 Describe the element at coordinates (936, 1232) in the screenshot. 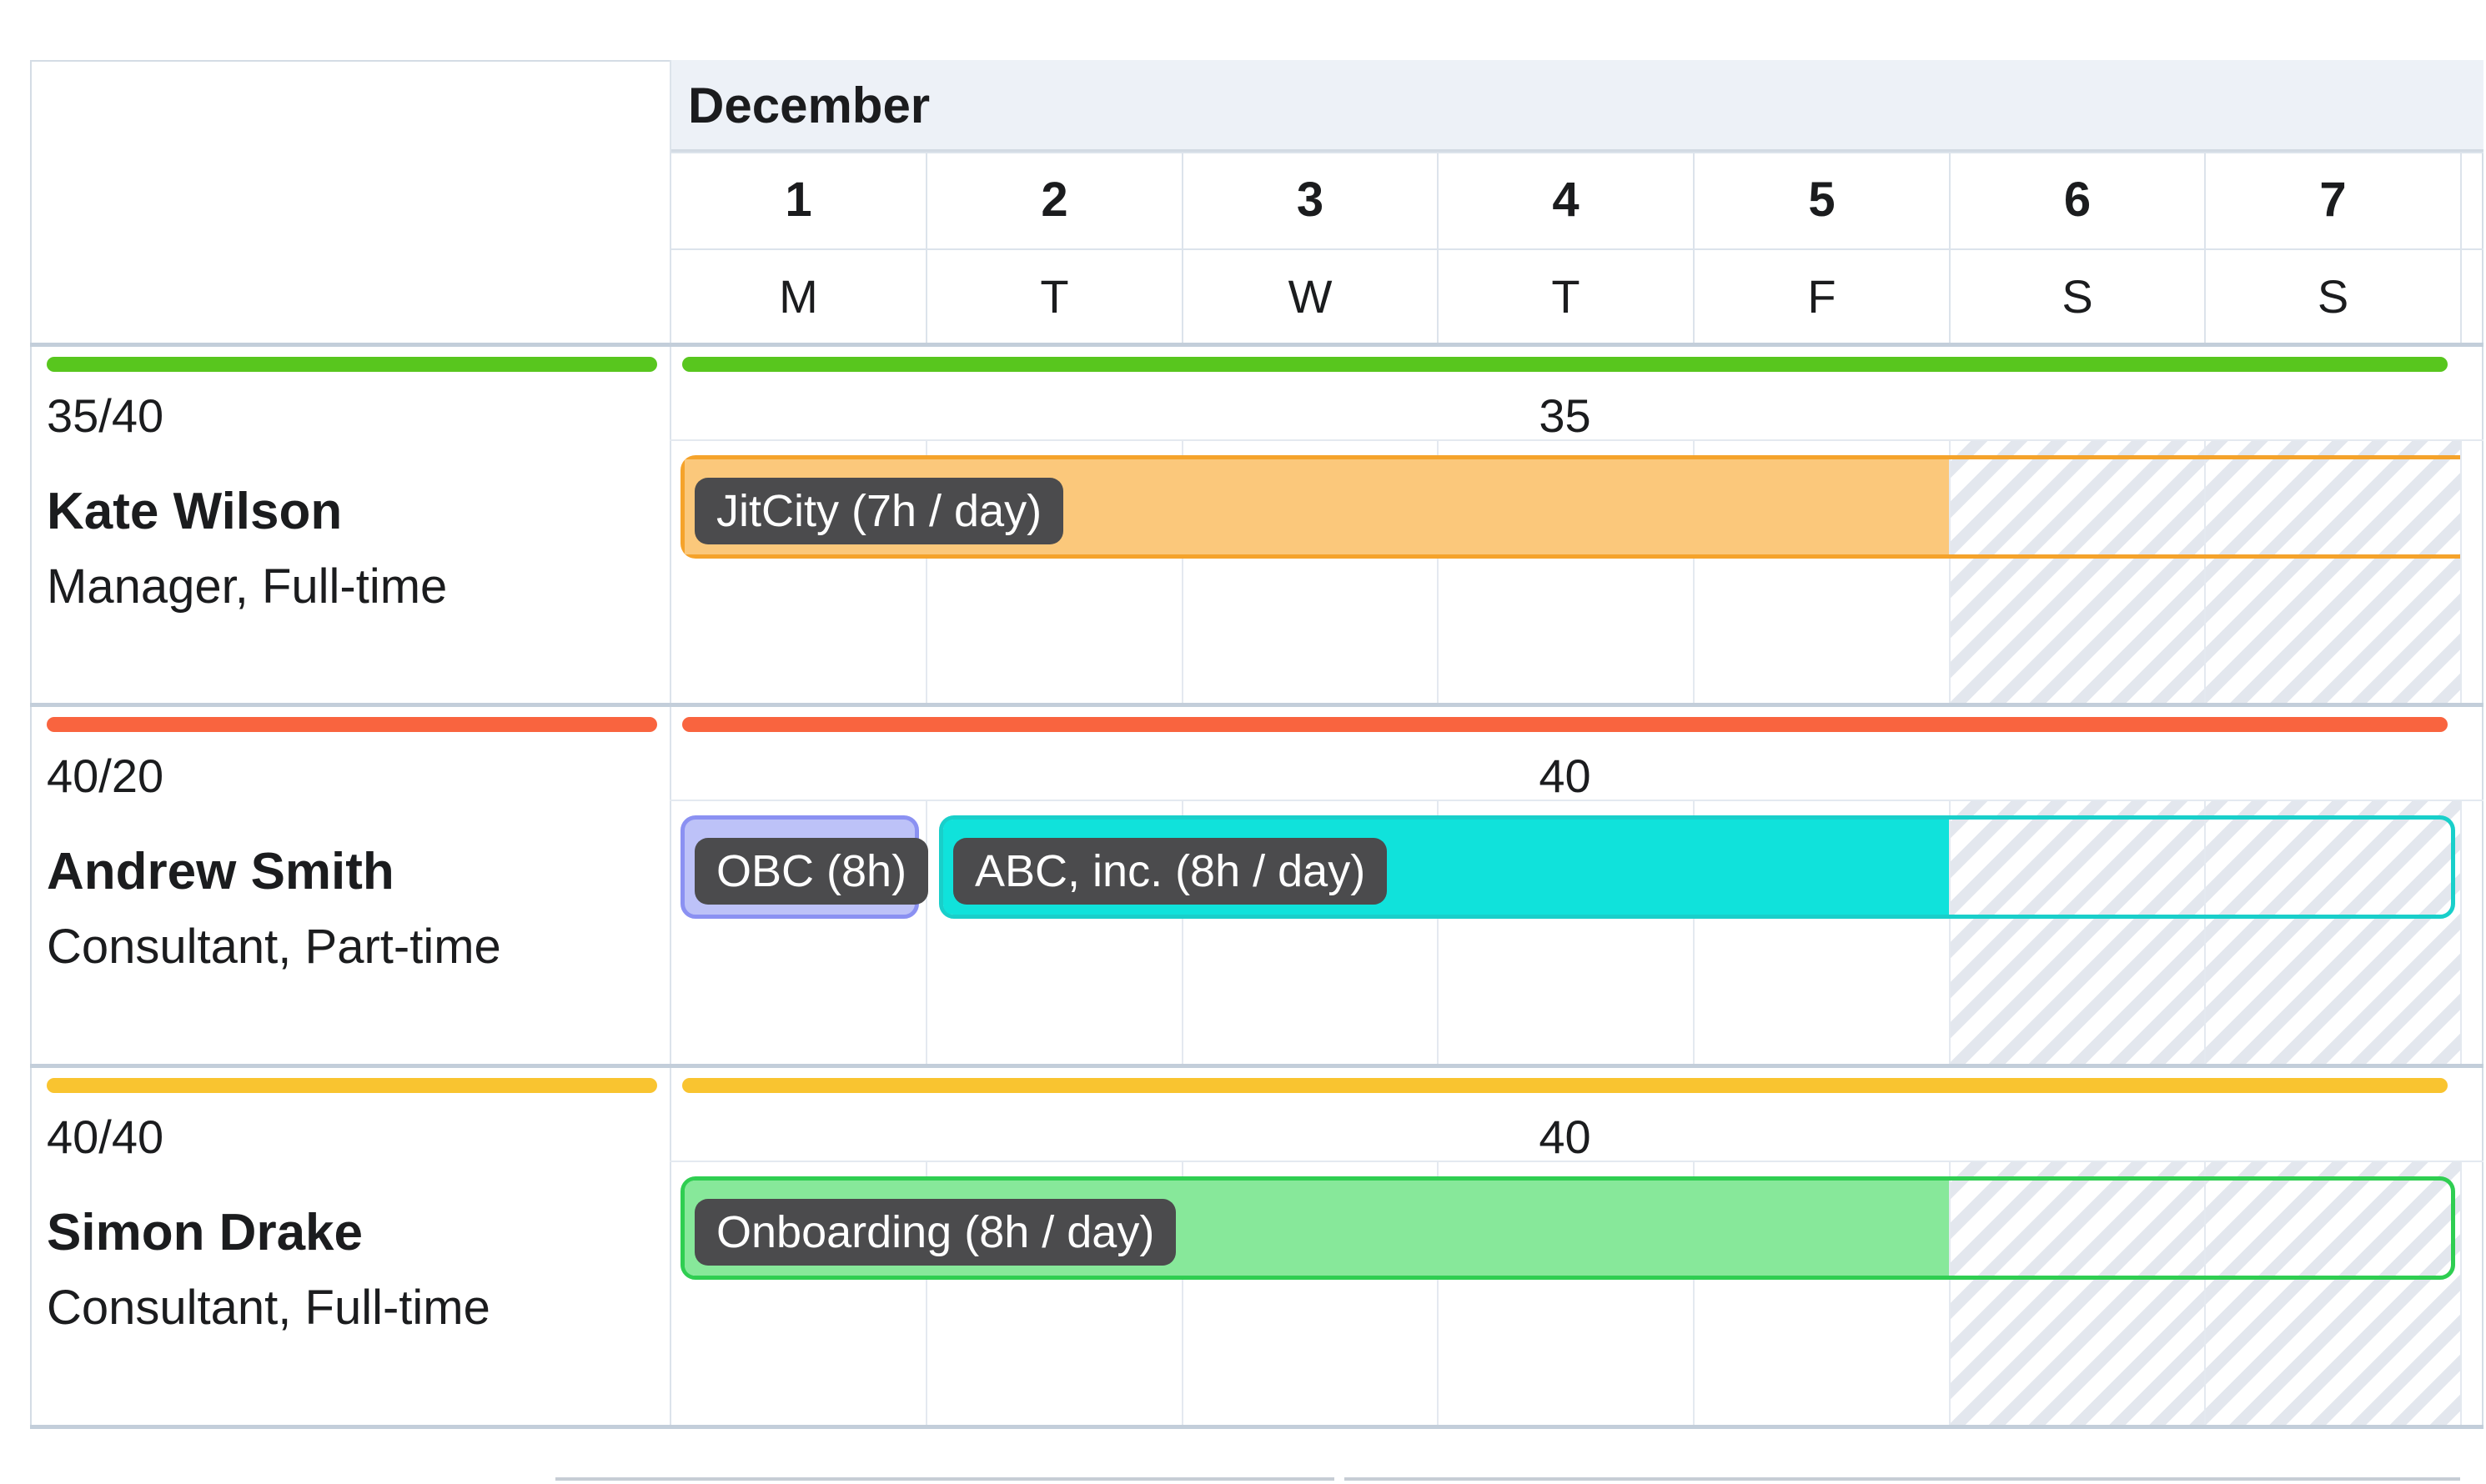

I see `task-chip: Onboarding (8h / day)` at that location.